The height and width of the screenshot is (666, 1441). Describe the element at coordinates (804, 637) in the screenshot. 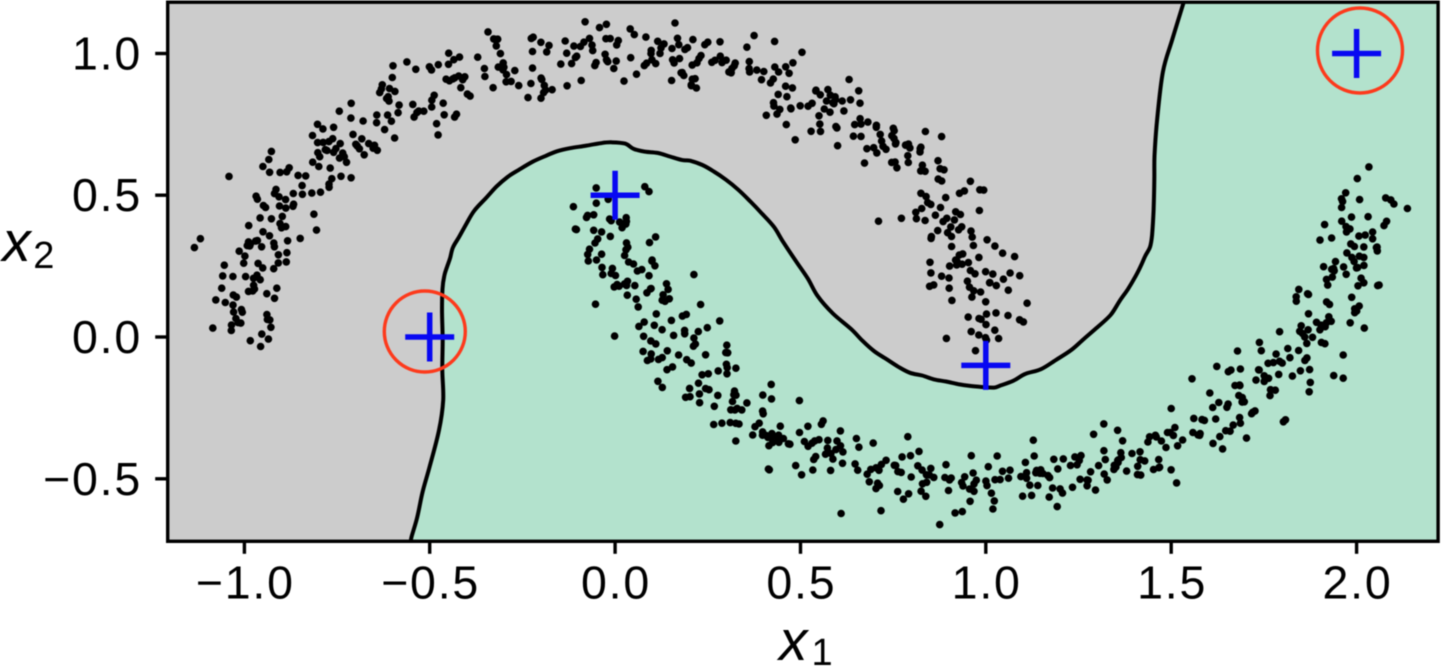

I see `svg-text: x1` at that location.